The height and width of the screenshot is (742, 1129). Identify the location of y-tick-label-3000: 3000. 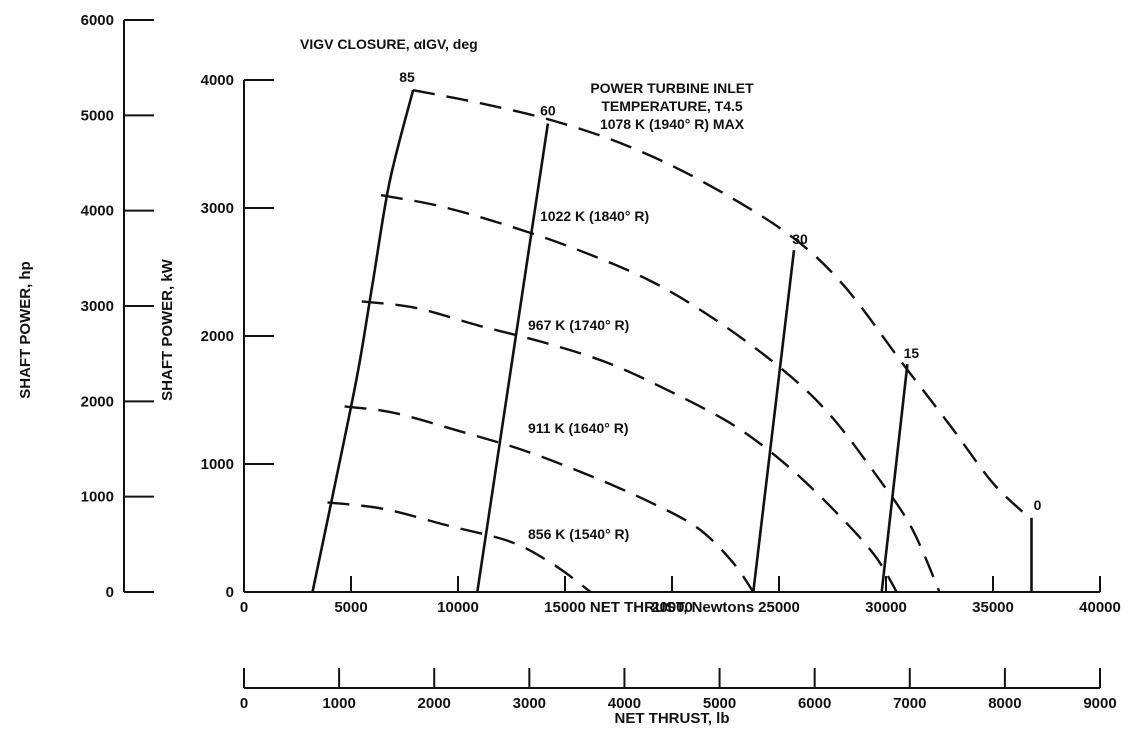
(217, 208).